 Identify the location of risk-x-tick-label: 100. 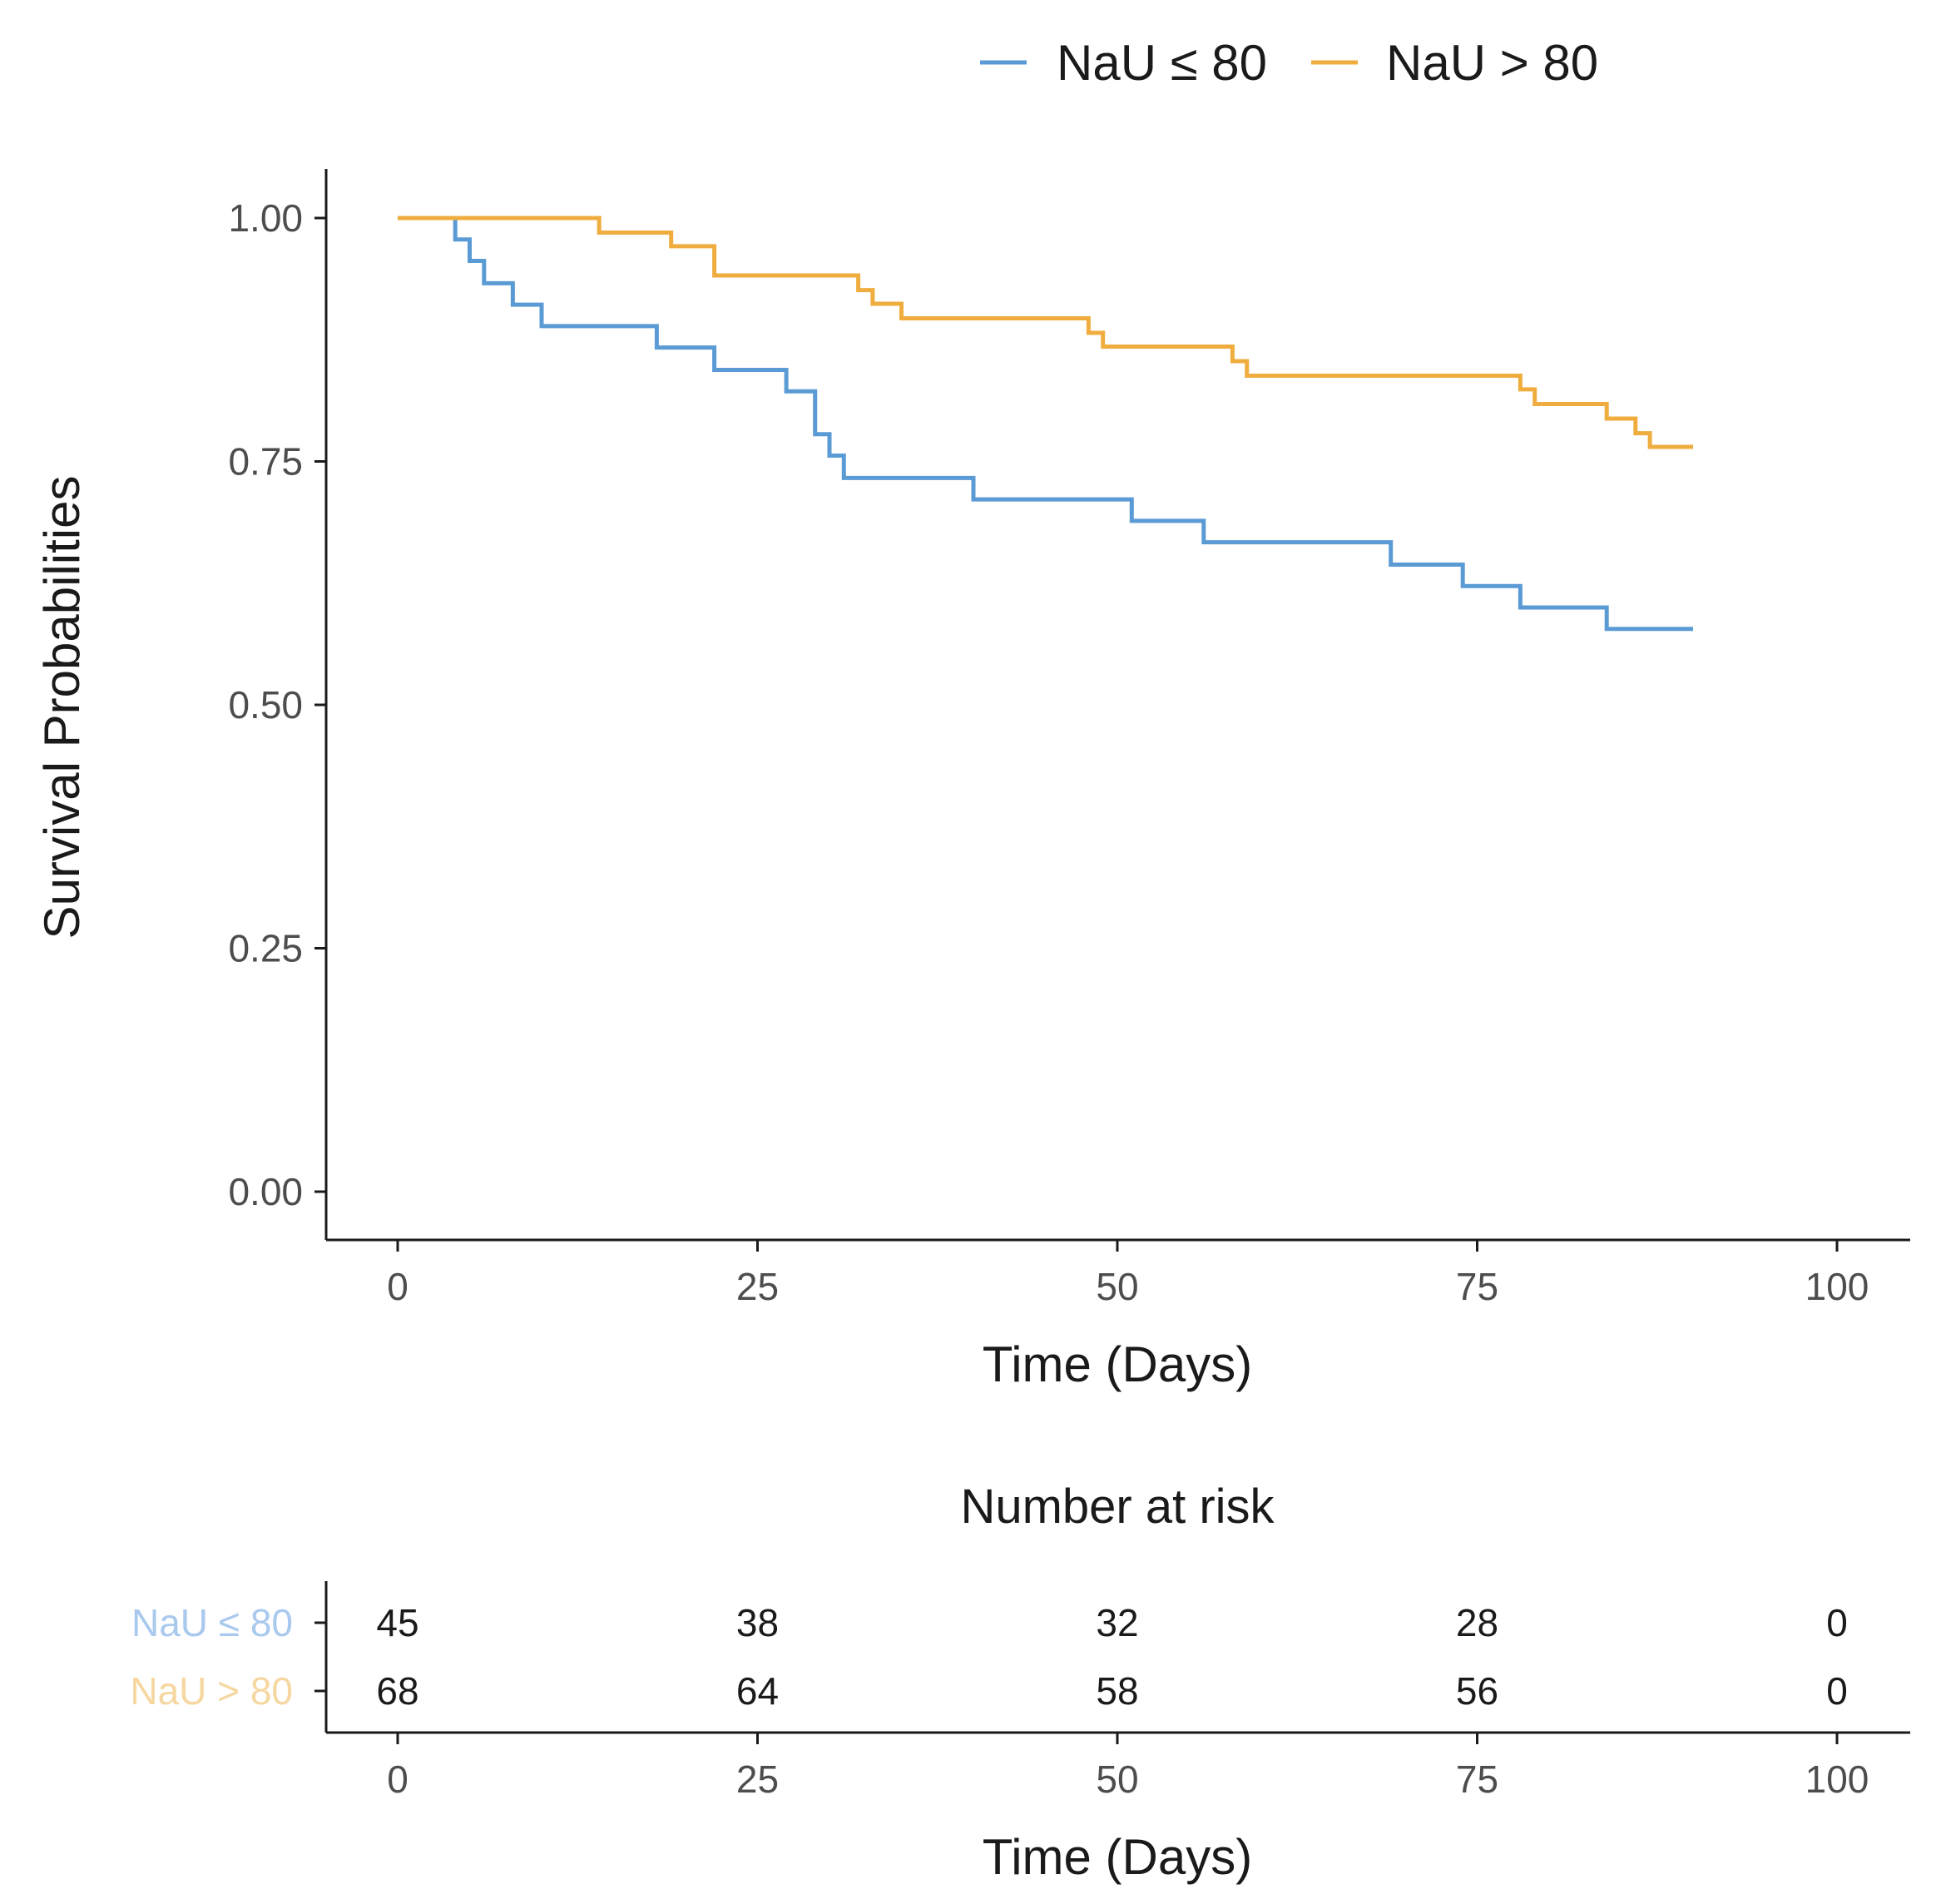
(1837, 1779).